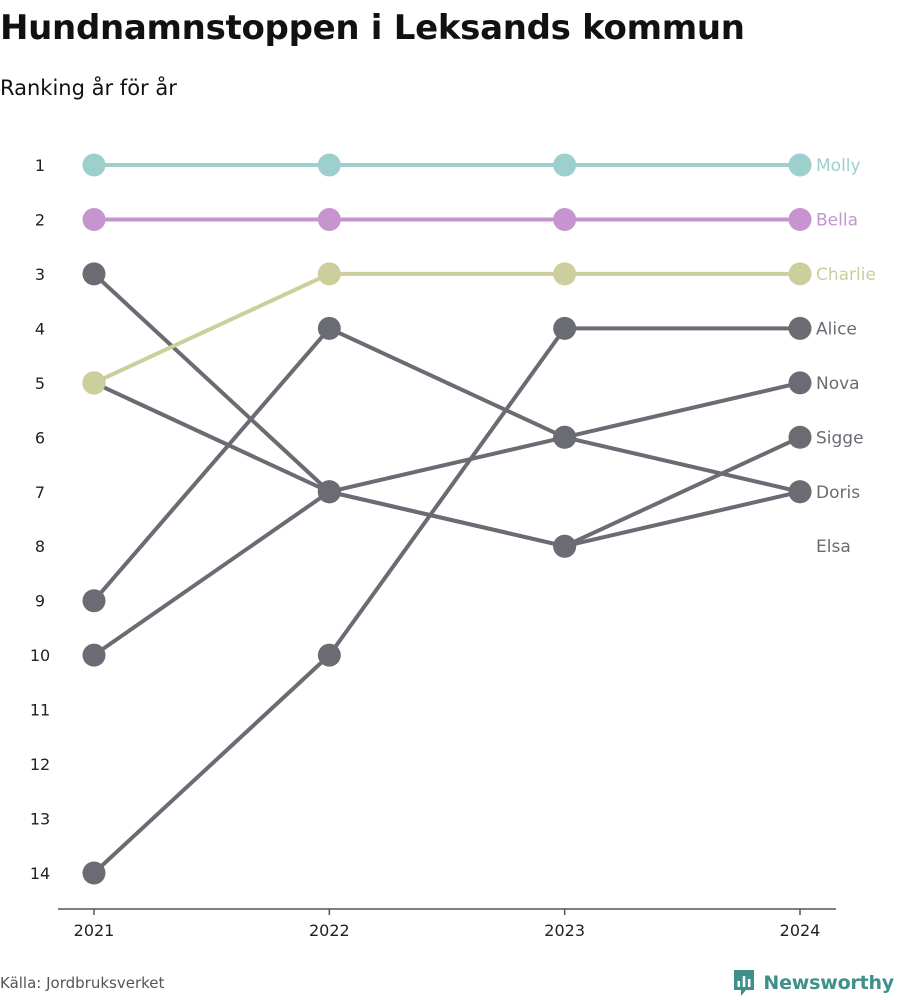 The width and height of the screenshot is (900, 1000). What do you see at coordinates (846, 275) in the screenshot?
I see `end-label-charlie: Charlie` at bounding box center [846, 275].